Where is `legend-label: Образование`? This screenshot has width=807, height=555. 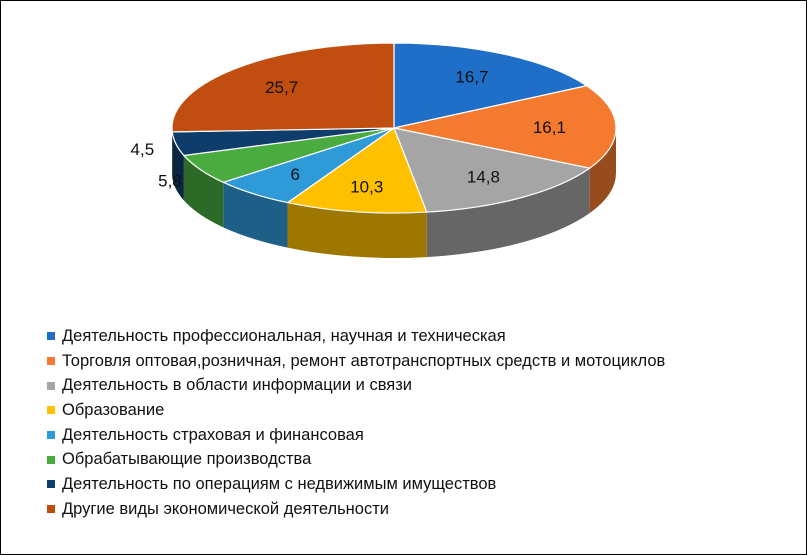
legend-label: Образование is located at coordinates (113, 409).